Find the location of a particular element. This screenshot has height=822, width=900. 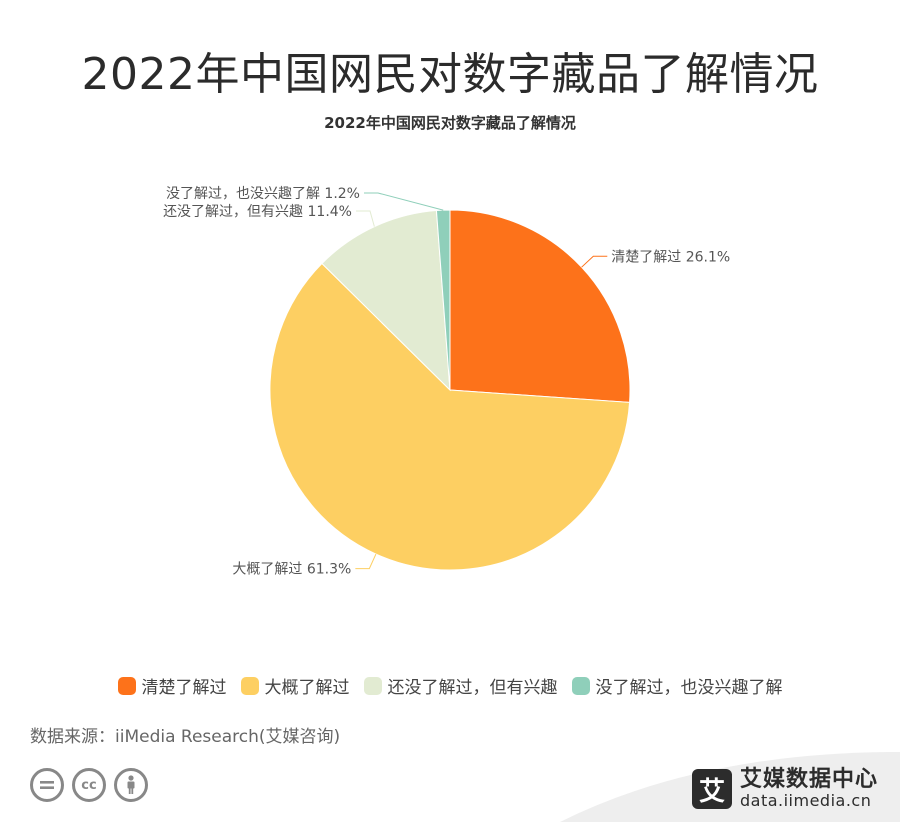

page-title: 2022年中国网民对数字藏品了解情况 is located at coordinates (450, 74).